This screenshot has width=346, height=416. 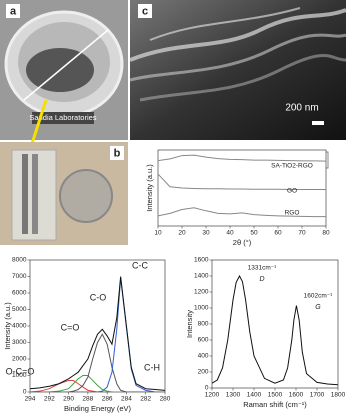 What do you see at coordinates (70, 327) in the screenshot?
I see `annotation: C=O` at bounding box center [70, 327].